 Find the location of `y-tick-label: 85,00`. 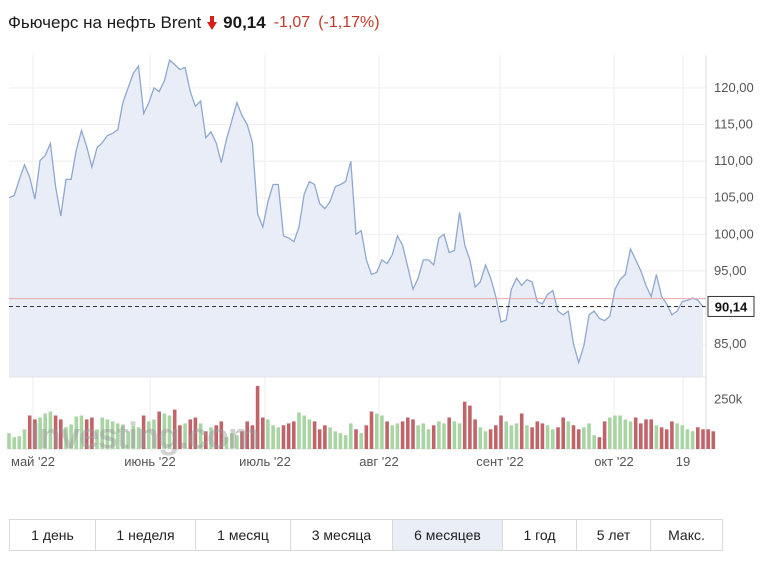

y-tick-label: 85,00 is located at coordinates (730, 343).